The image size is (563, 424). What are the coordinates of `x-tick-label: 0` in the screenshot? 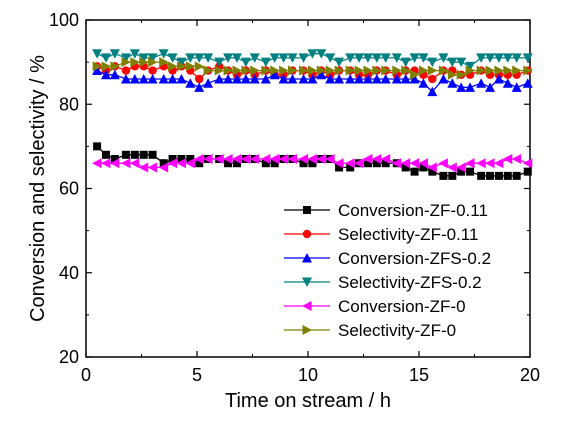 It's located at (86, 375).